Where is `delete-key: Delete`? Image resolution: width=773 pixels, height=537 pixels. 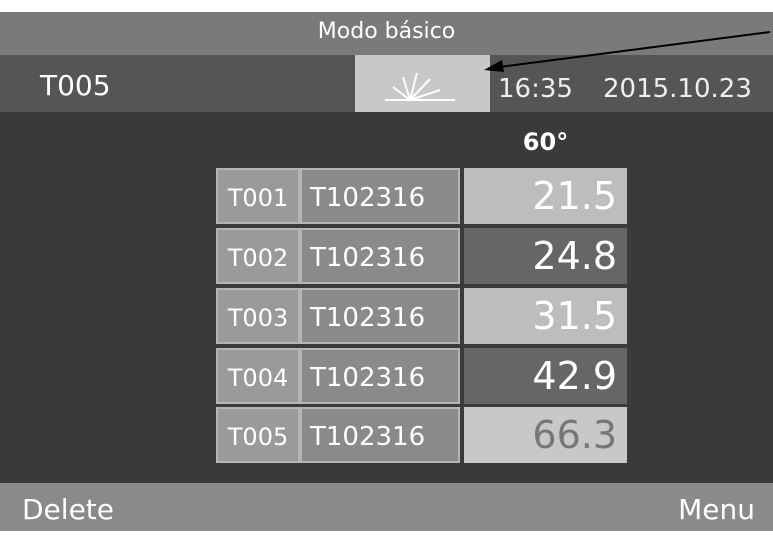 delete-key: Delete is located at coordinates (68, 509).